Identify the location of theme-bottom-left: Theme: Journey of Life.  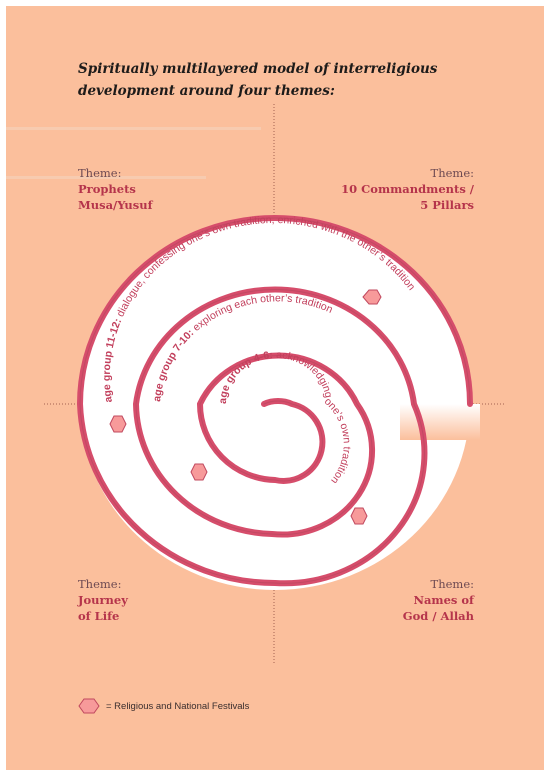
(103, 600).